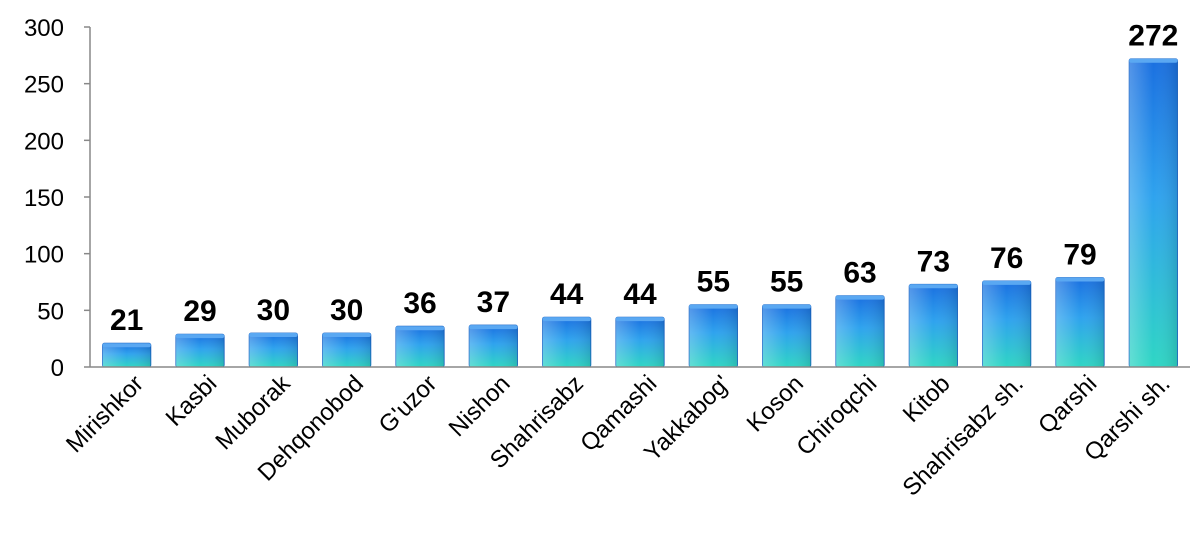 The height and width of the screenshot is (558, 1198). What do you see at coordinates (44, 255) in the screenshot?
I see `y-tick-label: 100` at bounding box center [44, 255].